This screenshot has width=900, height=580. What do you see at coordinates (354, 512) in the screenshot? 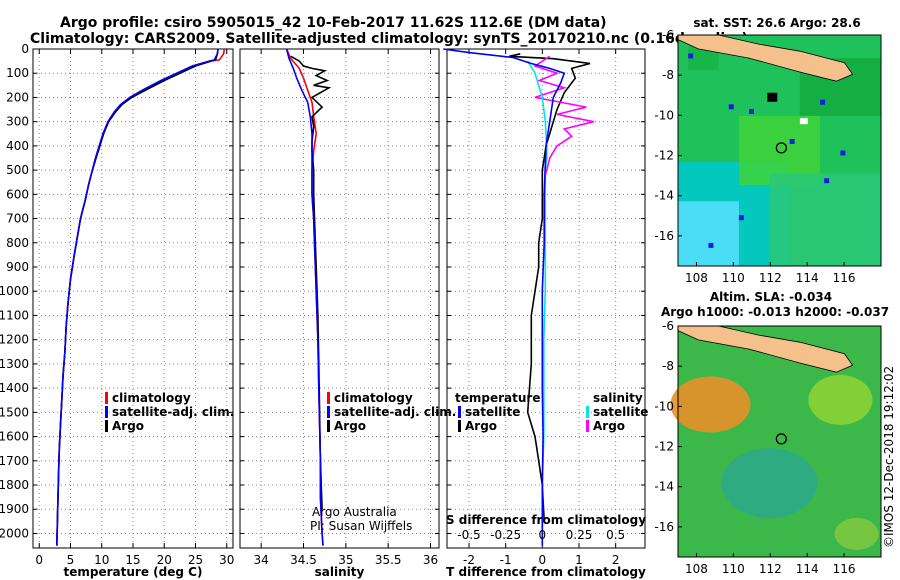
I see `credit-line1: Argo Australia` at bounding box center [354, 512].